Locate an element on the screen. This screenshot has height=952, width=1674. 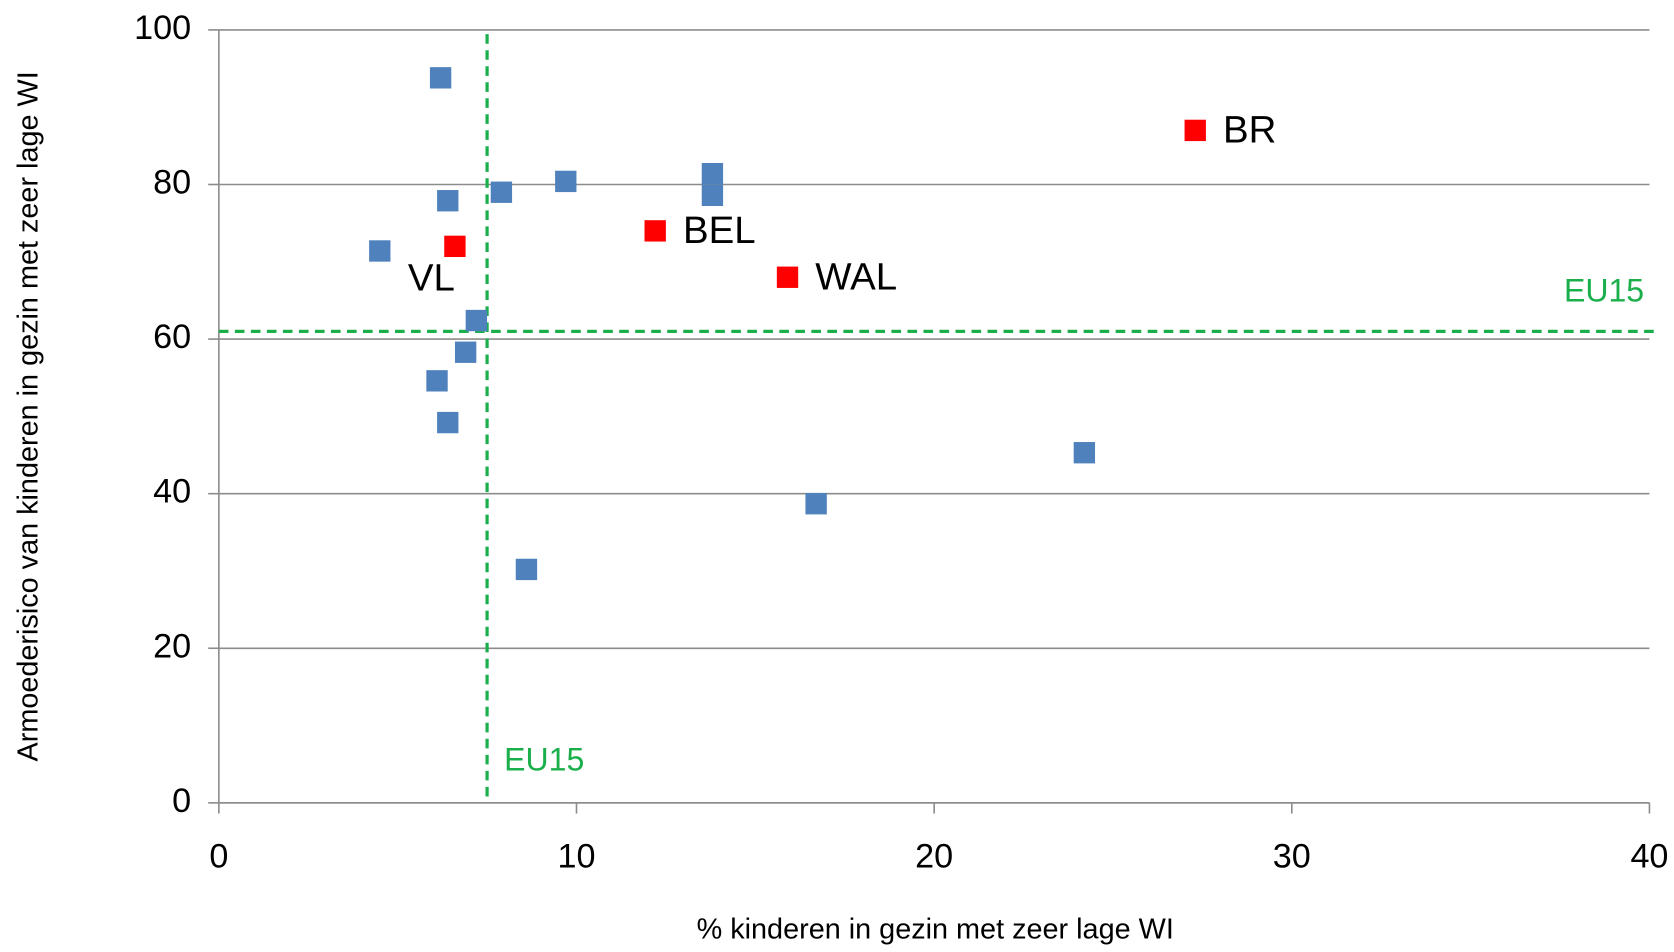
point-label: WAL is located at coordinates (856, 277).